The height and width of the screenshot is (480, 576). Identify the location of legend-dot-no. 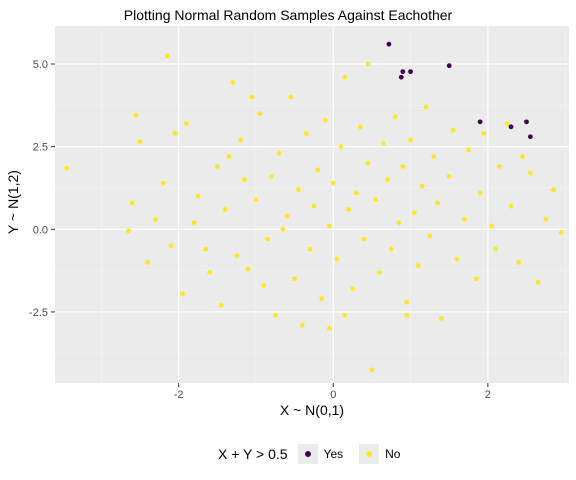
(369, 454).